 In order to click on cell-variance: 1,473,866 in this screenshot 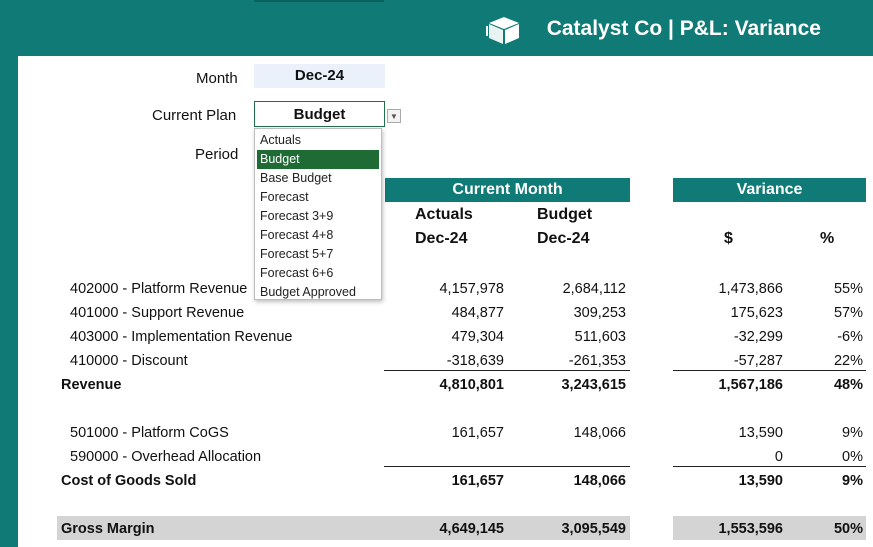, I will do `click(750, 289)`.